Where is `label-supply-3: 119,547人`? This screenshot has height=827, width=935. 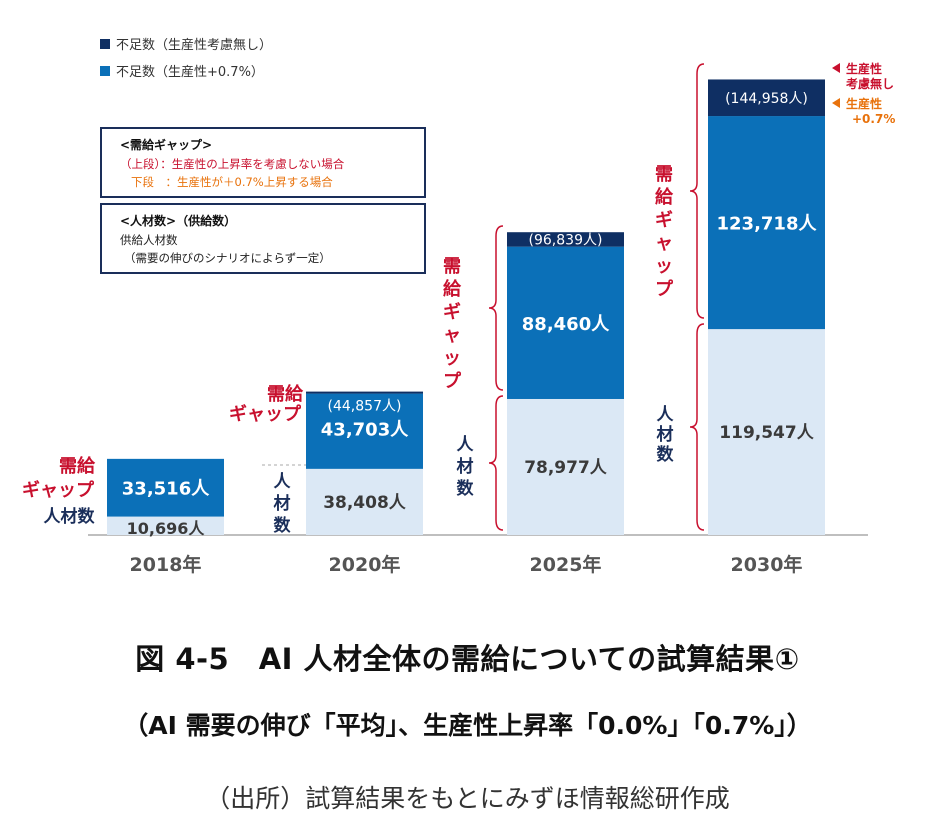 label-supply-3: 119,547人 is located at coordinates (766, 433).